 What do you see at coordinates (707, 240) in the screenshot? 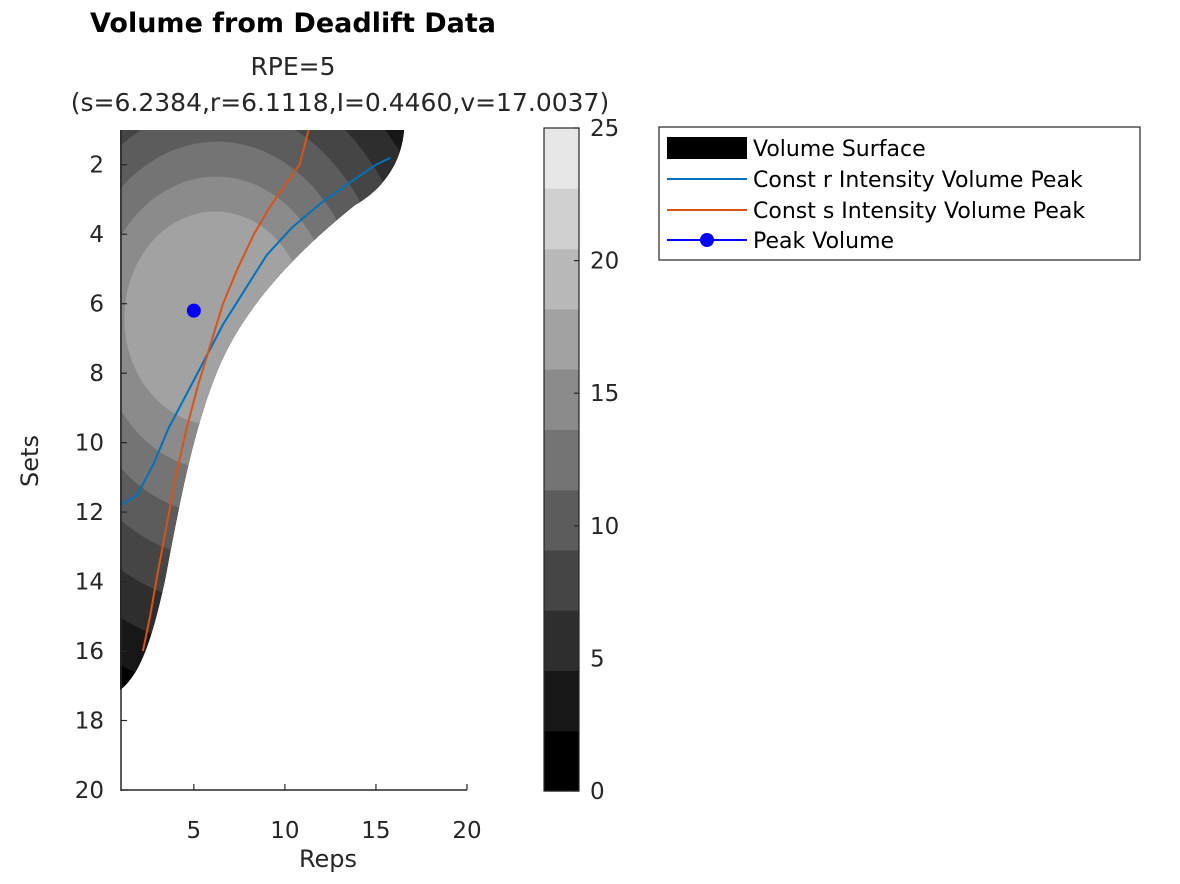
I see `legend-swatch-marker` at bounding box center [707, 240].